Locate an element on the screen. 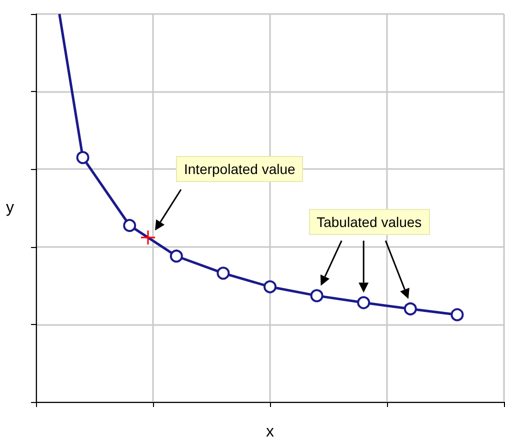 This screenshot has height=445, width=505. annotation: Tabulated values is located at coordinates (369, 221).